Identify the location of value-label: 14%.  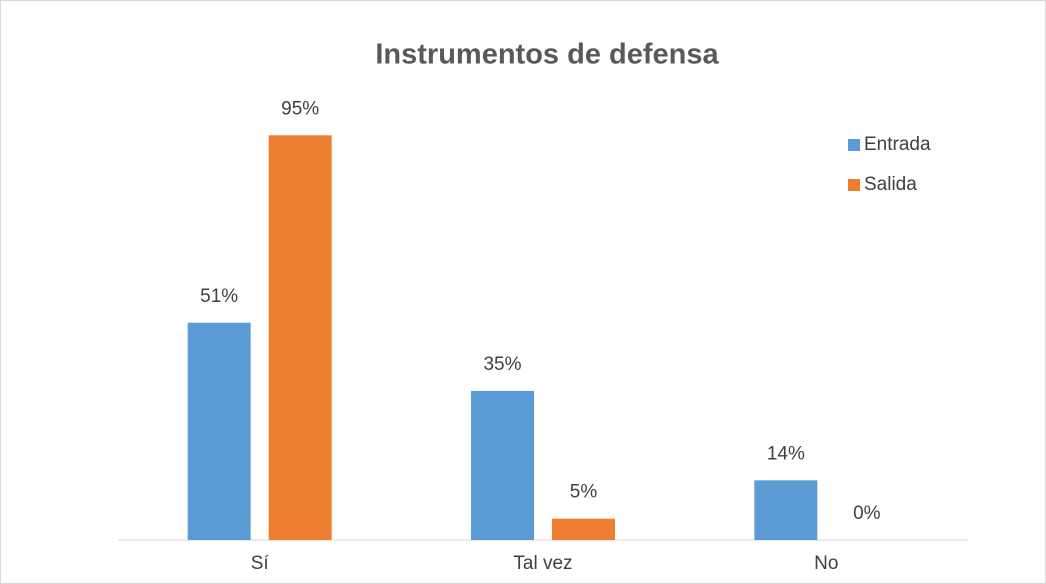
(786, 453).